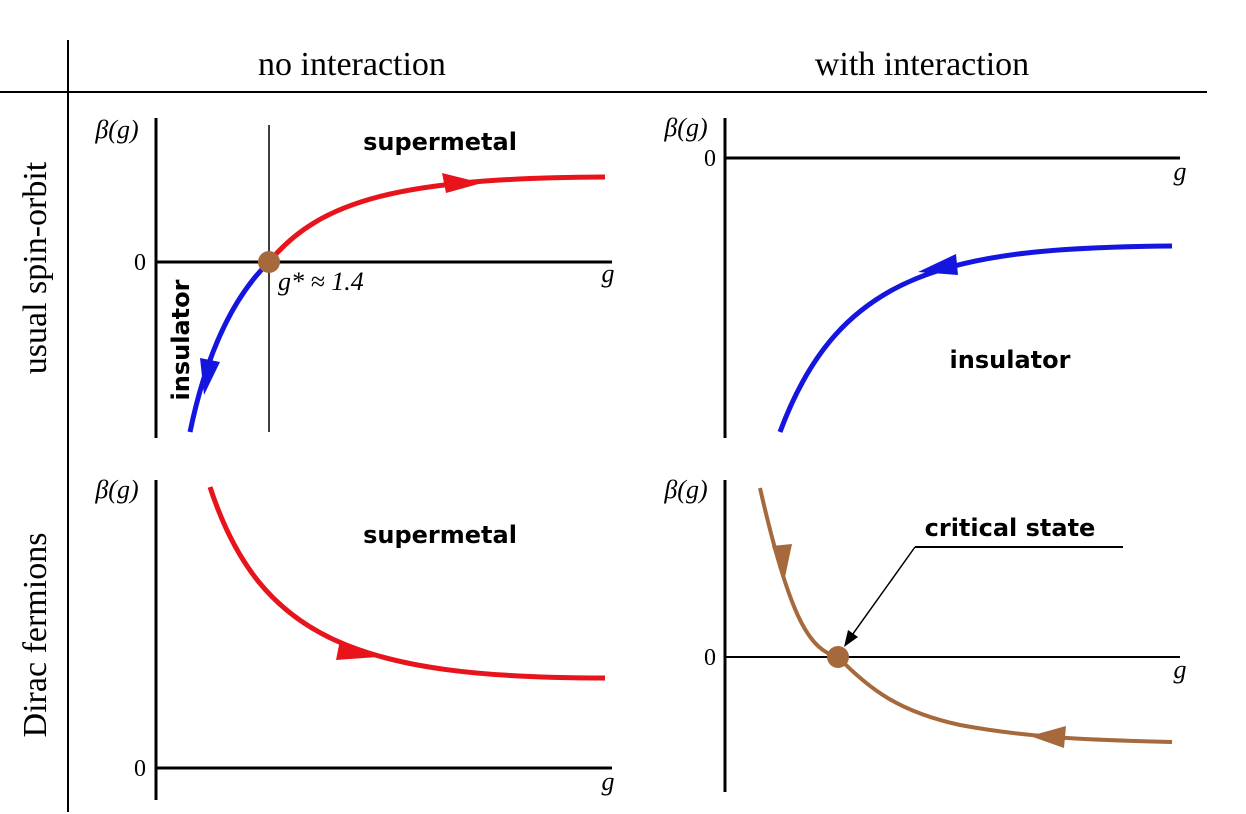 This screenshot has height=814, width=1246. What do you see at coordinates (35, 635) in the screenshot?
I see `row-header: Dirac fermions` at bounding box center [35, 635].